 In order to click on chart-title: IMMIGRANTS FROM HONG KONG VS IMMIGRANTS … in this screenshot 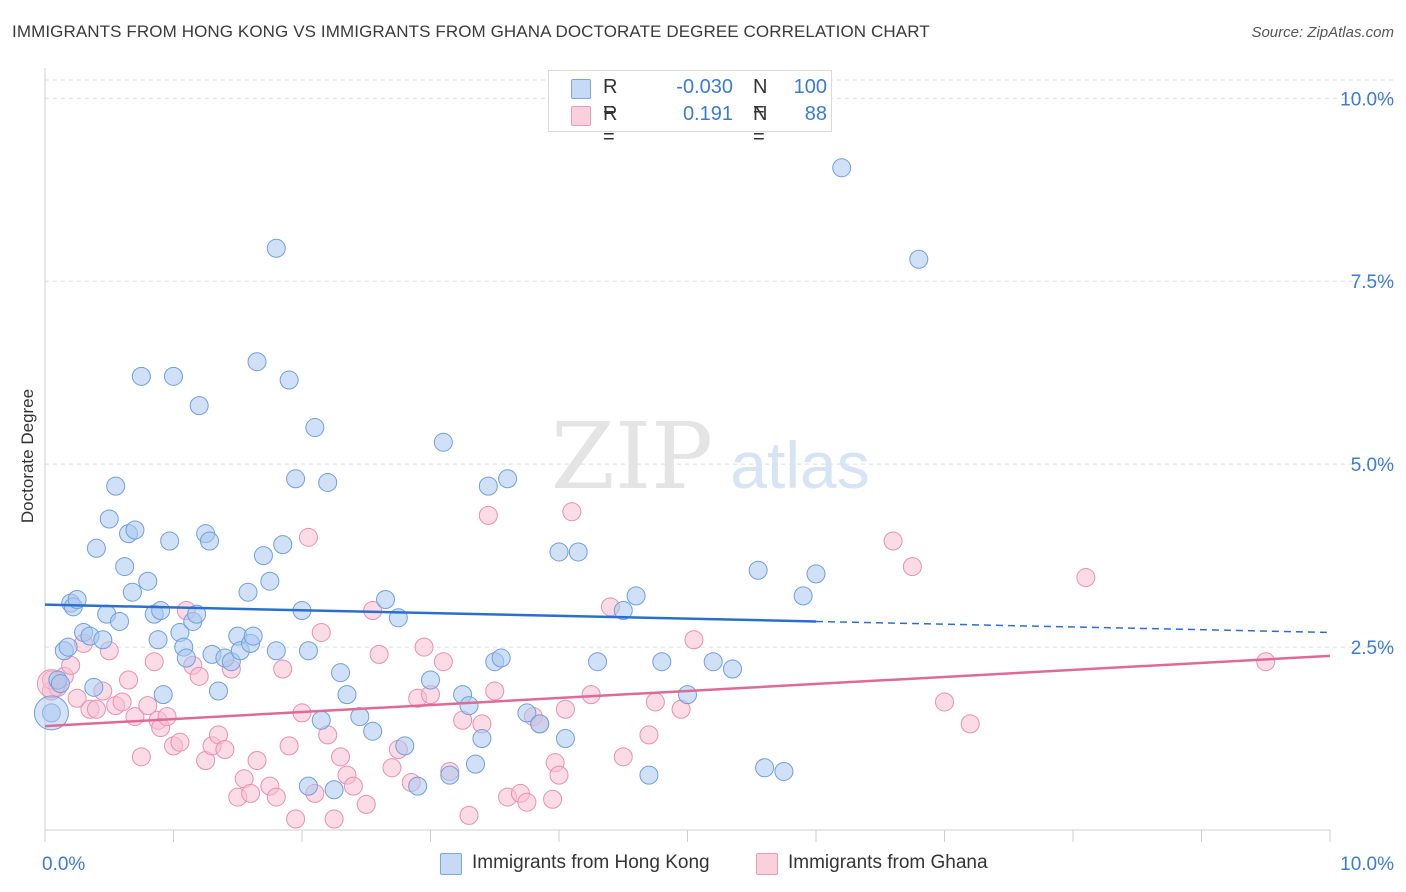, I will do `click(471, 31)`.